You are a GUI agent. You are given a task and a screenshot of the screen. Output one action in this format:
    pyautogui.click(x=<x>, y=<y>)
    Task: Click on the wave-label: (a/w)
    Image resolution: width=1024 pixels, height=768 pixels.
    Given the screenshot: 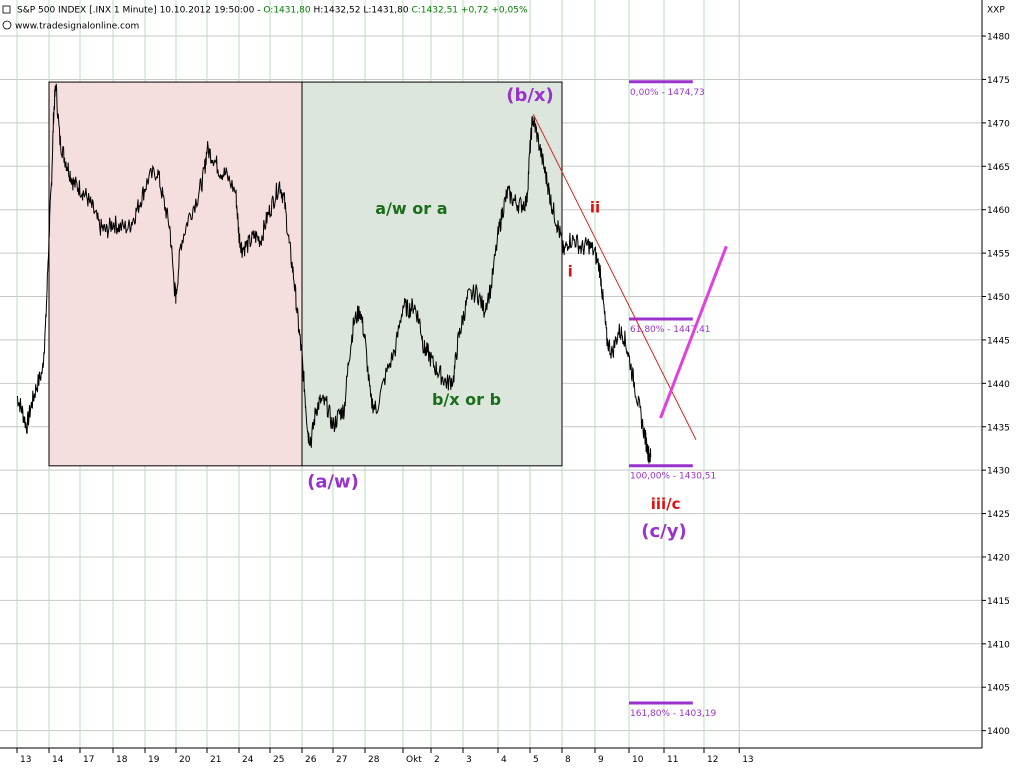 What is the action you would take?
    pyautogui.click(x=333, y=482)
    